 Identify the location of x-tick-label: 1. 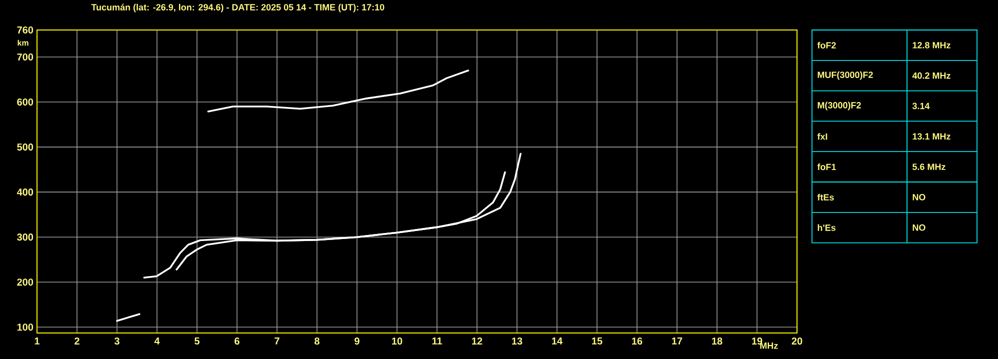
(37, 341).